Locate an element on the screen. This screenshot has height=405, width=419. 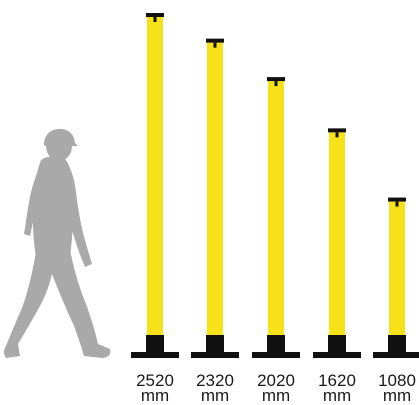
size-label-1620: 1620 mm is located at coordinates (337, 388).